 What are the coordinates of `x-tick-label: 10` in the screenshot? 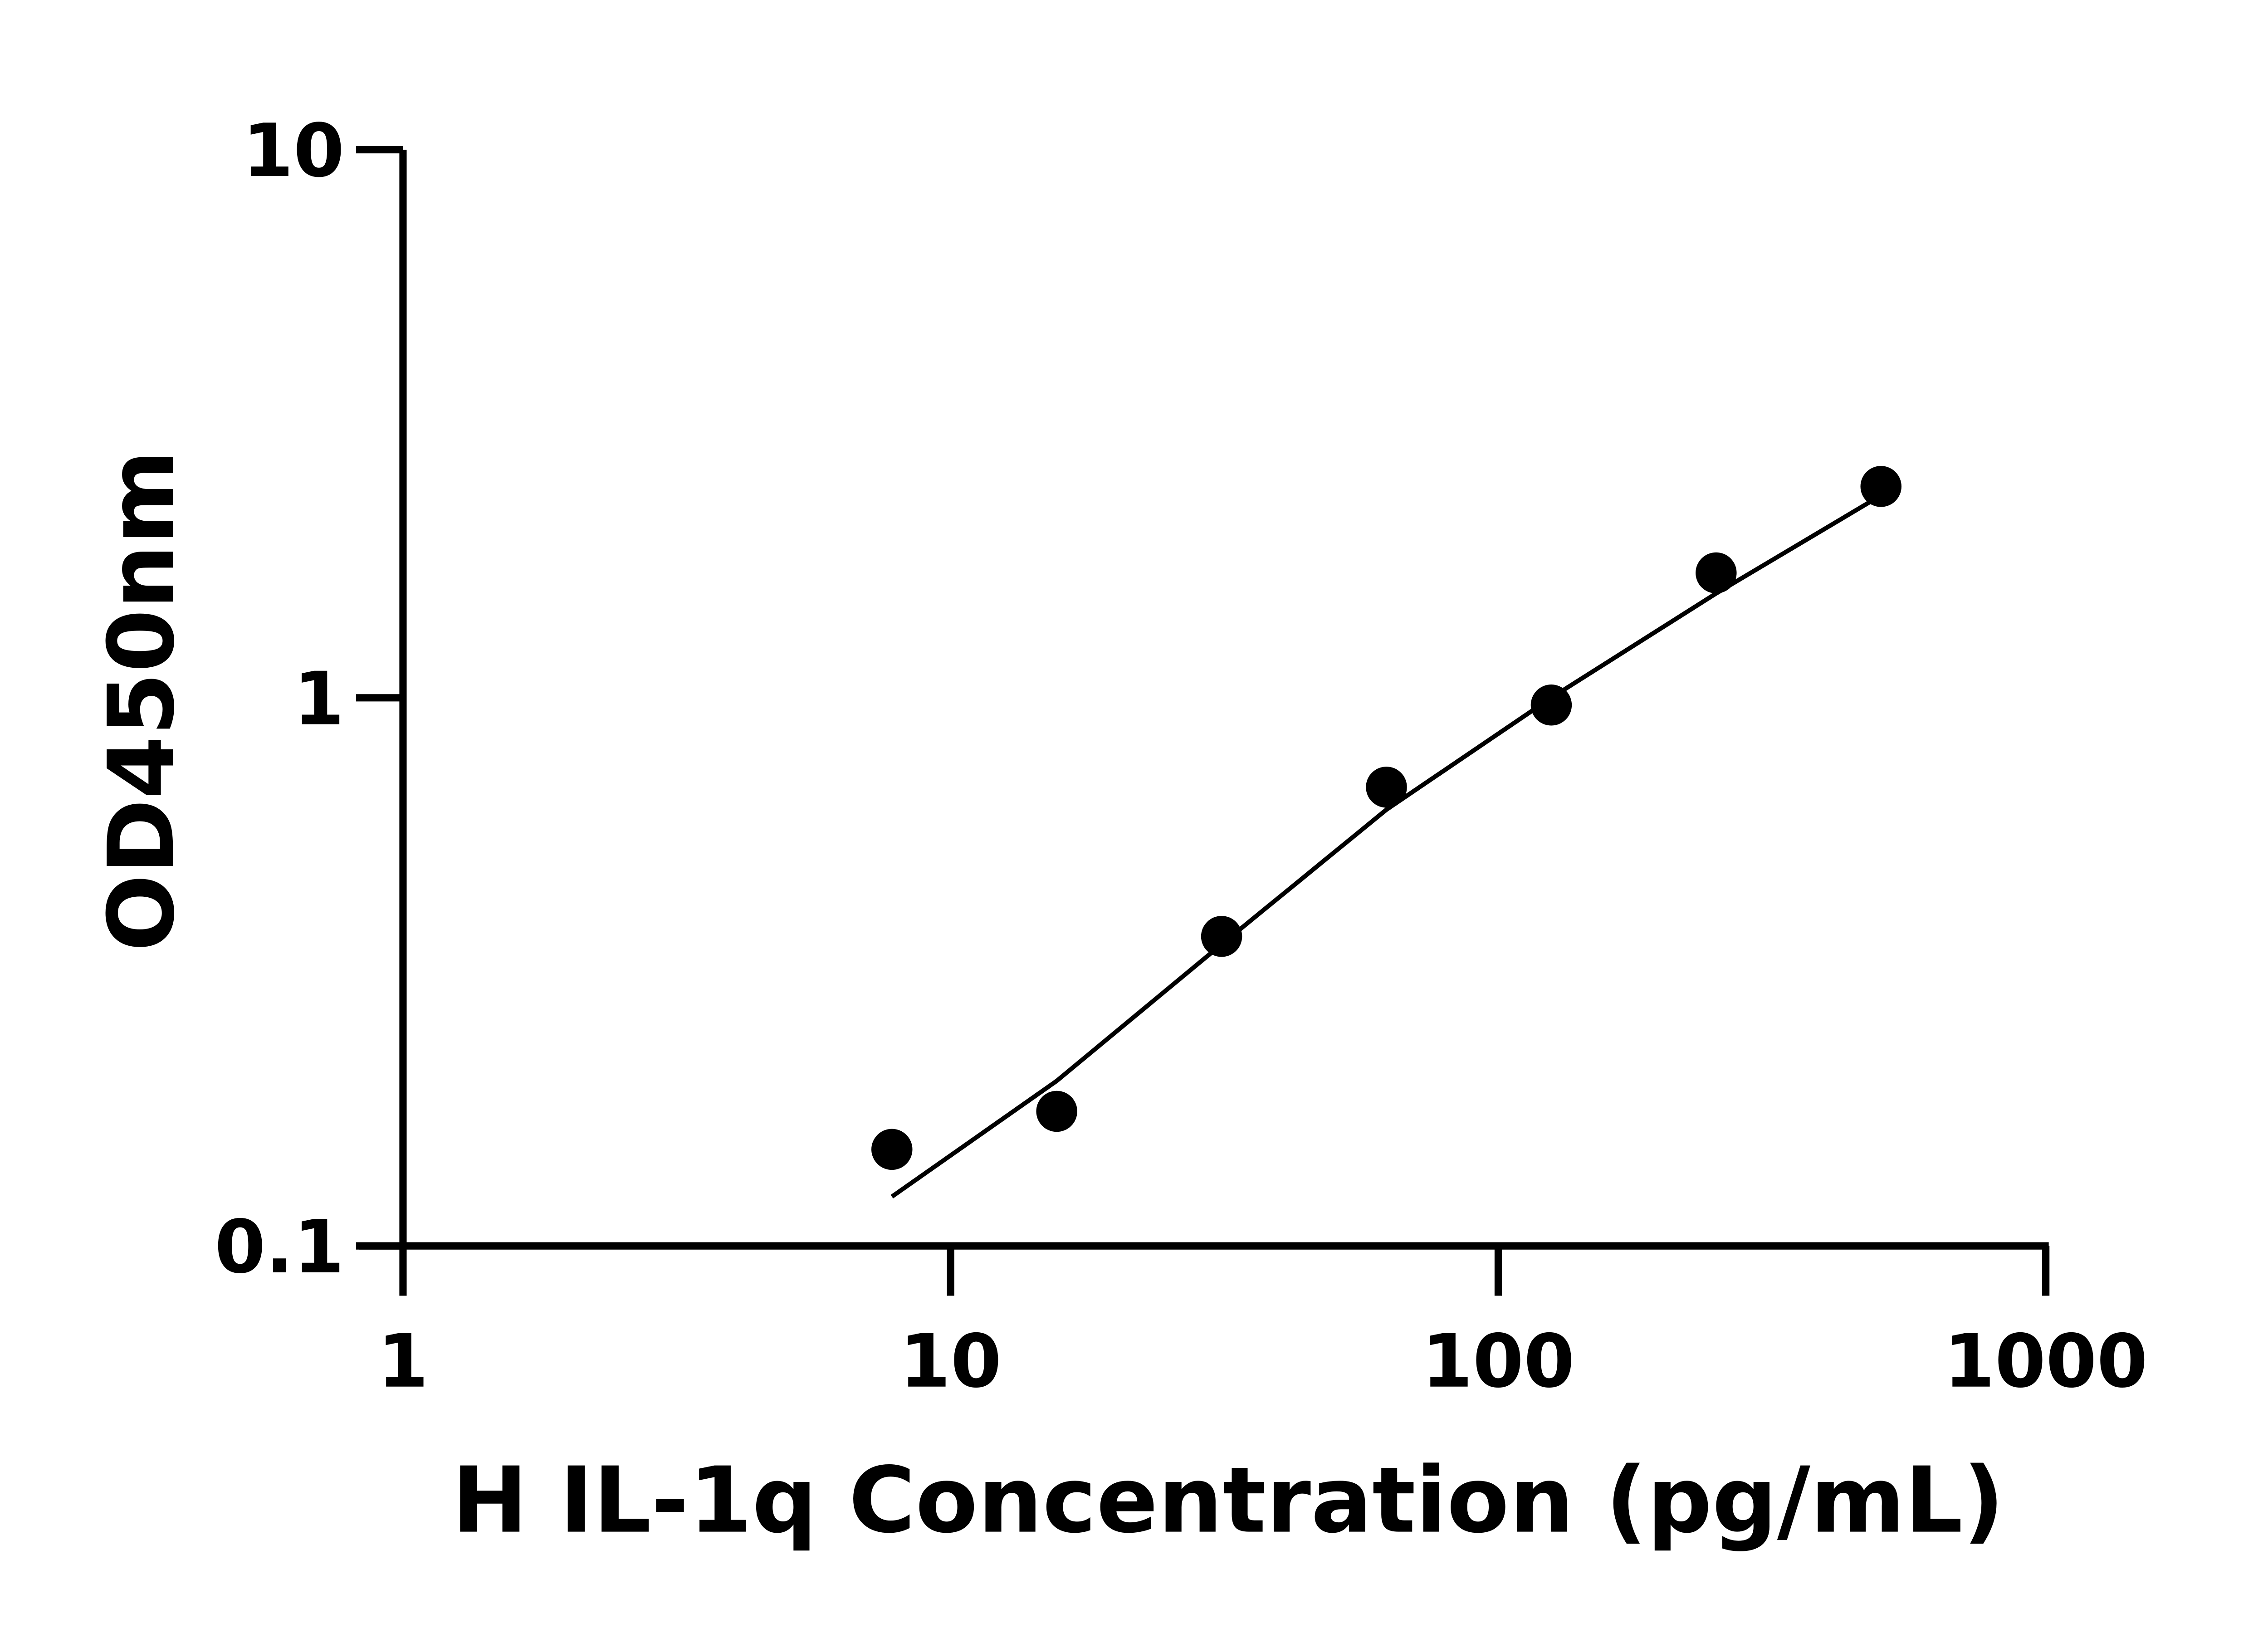 It's located at (951, 1361).